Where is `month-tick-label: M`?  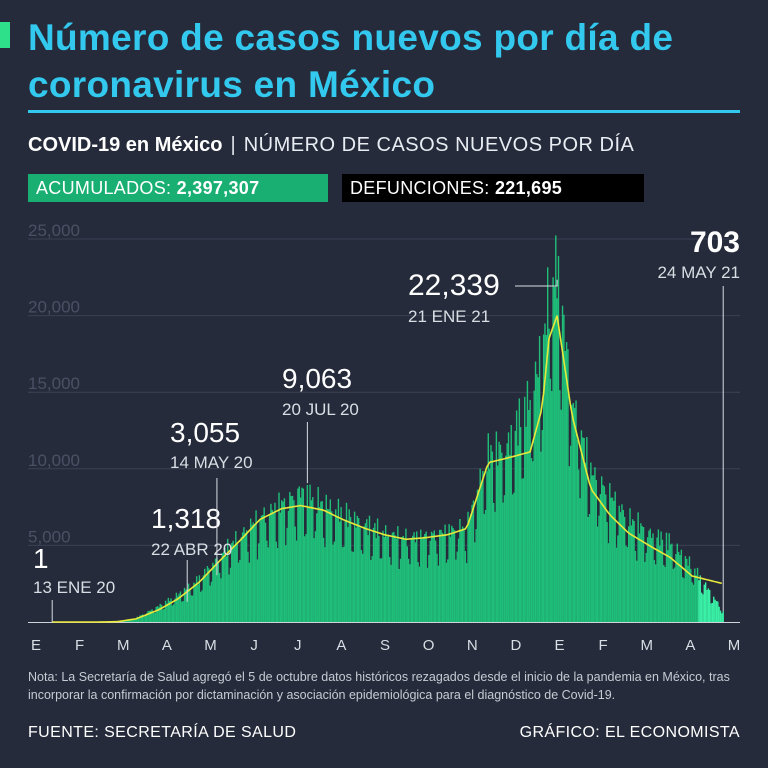
month-tick-label: M is located at coordinates (123, 645).